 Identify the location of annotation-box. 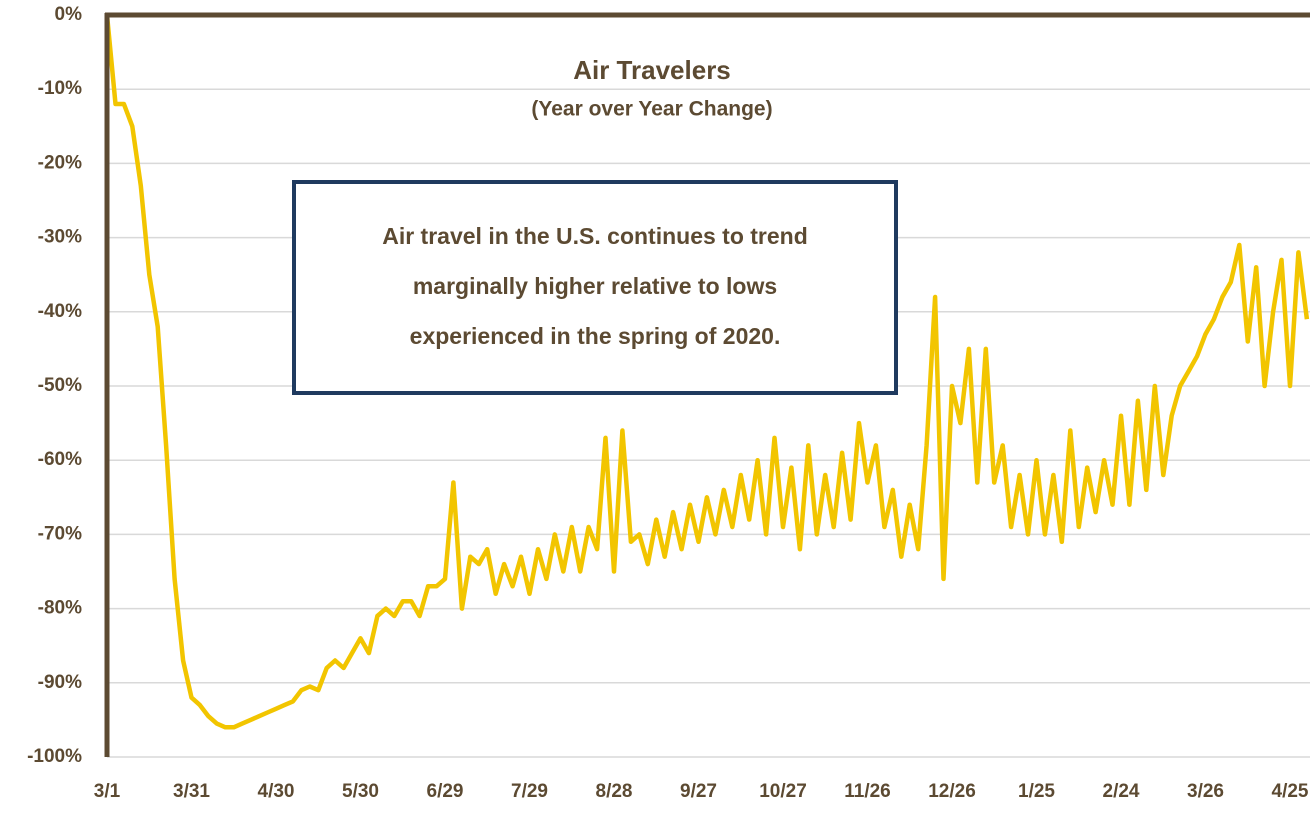
(595, 287).